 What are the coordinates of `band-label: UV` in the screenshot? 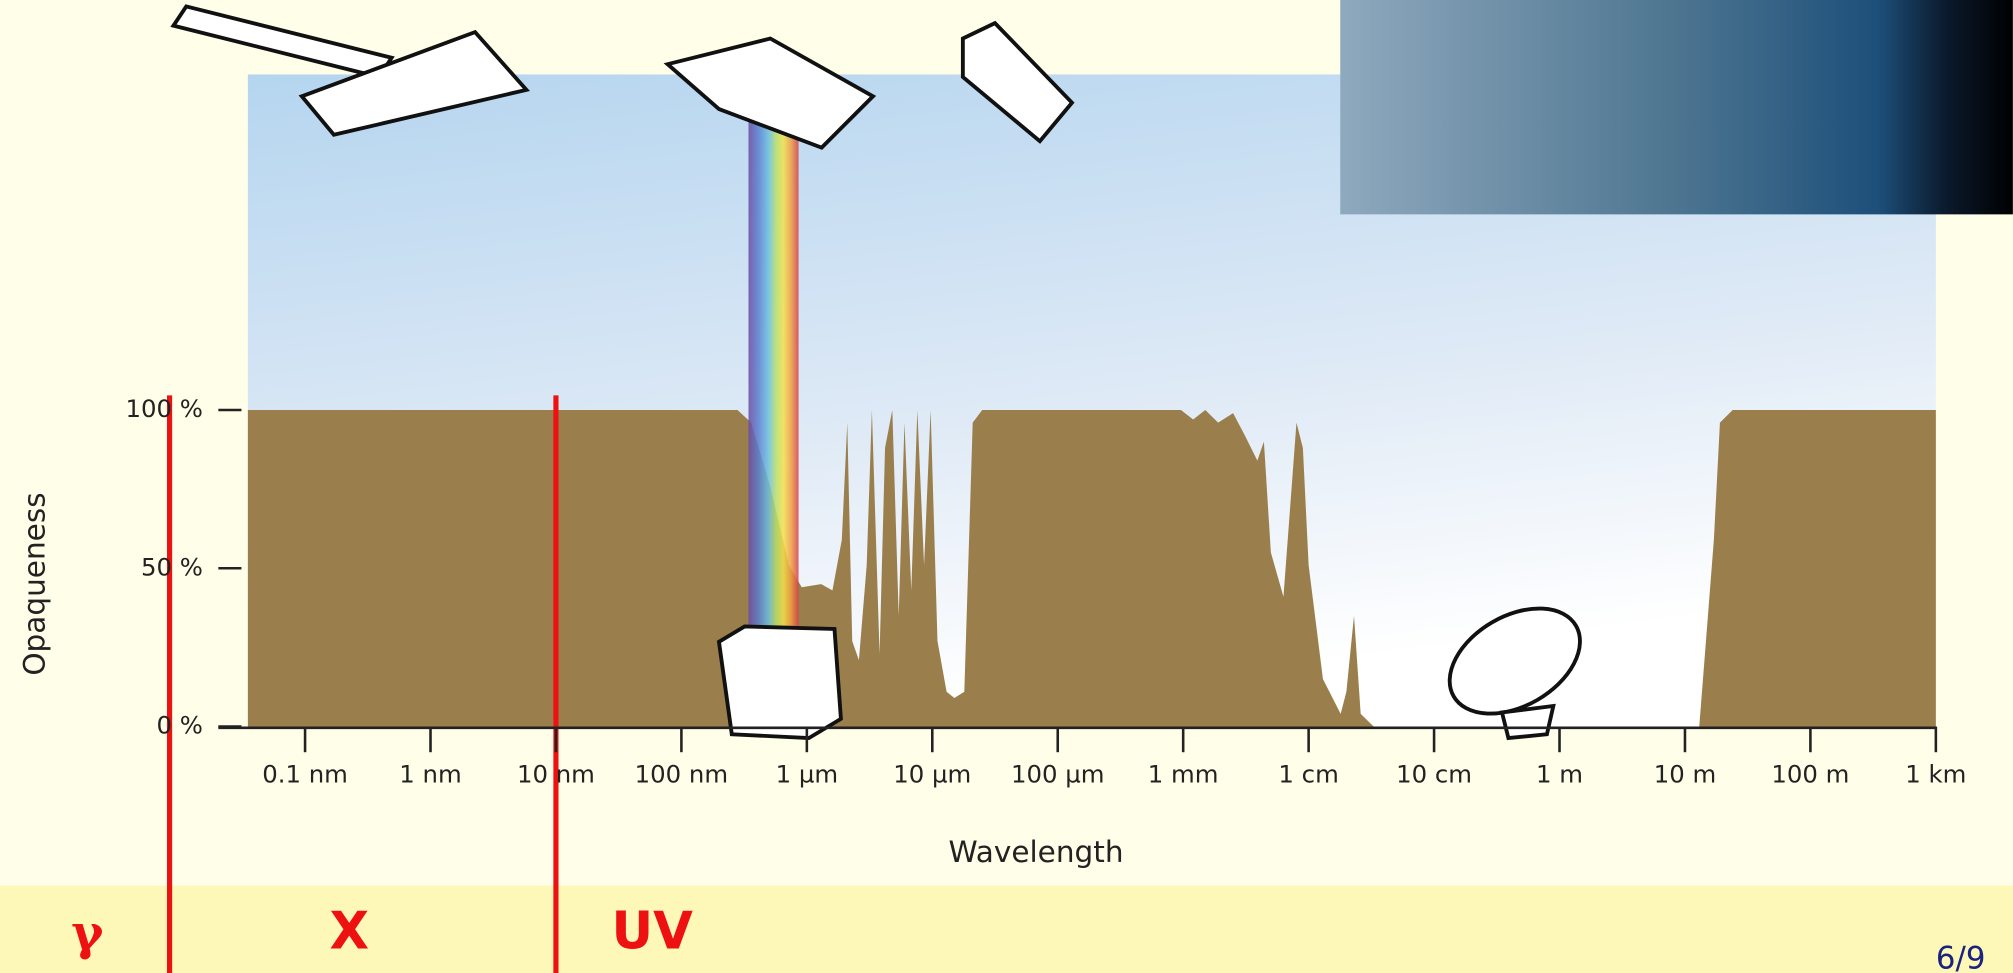 It's located at (653, 931).